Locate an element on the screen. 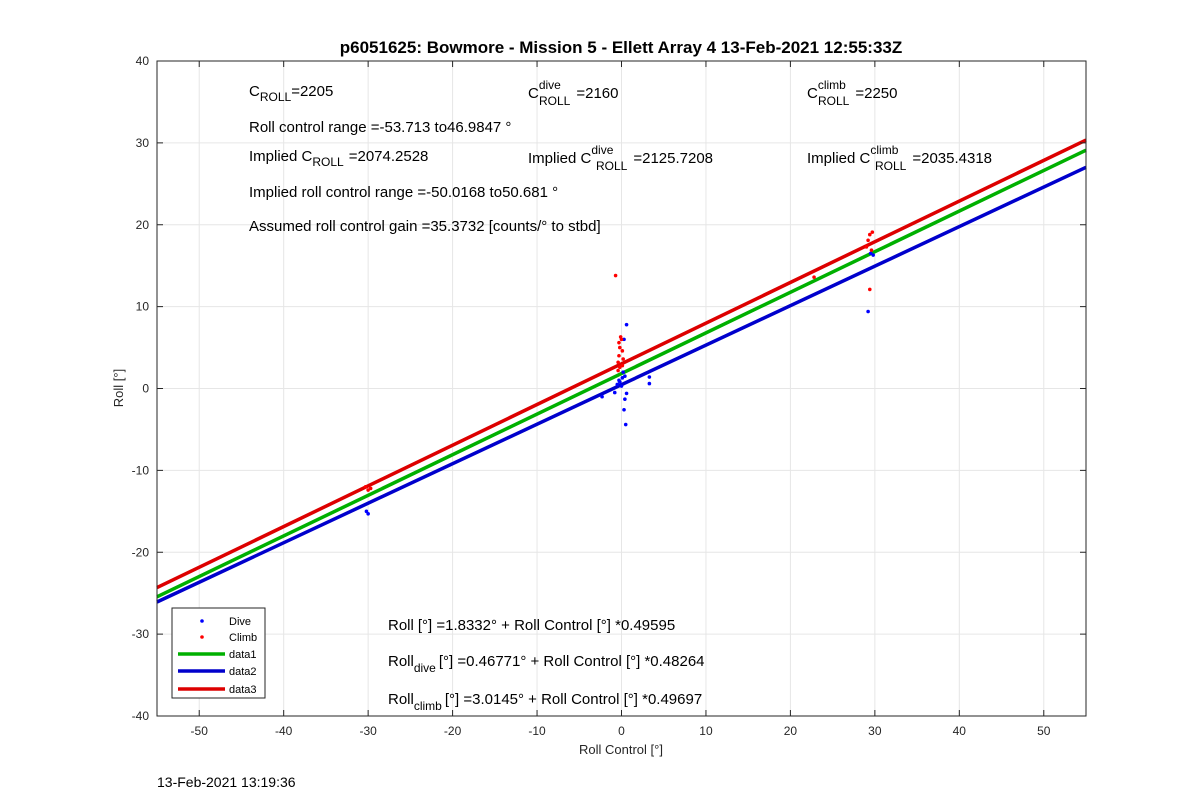  fit-all-base: Roll is located at coordinates (401, 625).